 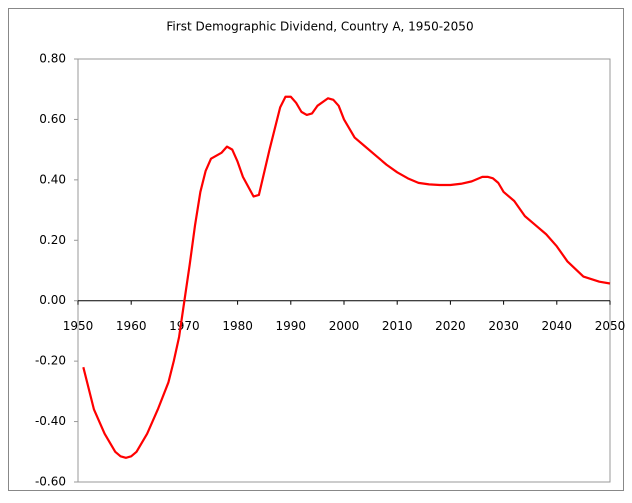 What do you see at coordinates (450, 326) in the screenshot?
I see `x-tick-label: 2020` at bounding box center [450, 326].